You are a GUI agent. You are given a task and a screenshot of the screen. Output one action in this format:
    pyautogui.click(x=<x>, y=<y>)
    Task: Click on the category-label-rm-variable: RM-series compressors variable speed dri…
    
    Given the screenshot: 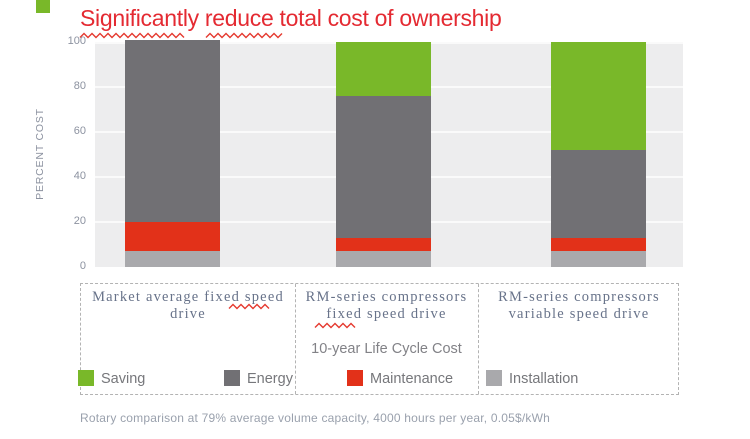 What is the action you would take?
    pyautogui.click(x=579, y=305)
    